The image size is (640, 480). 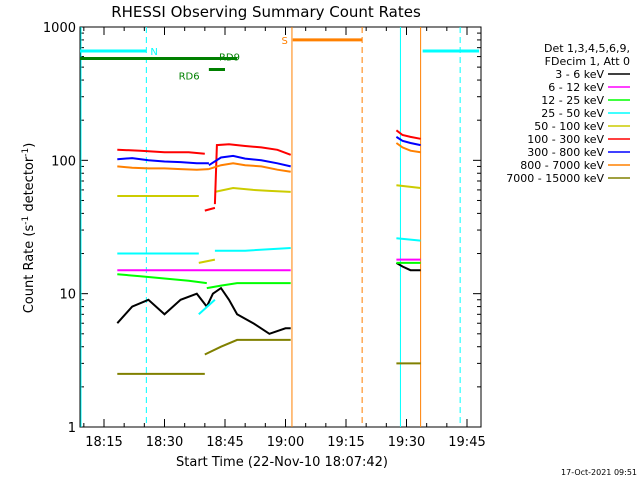 What do you see at coordinates (599, 472) in the screenshot?
I see `footer-date: 17-Oct-2021 09:51` at bounding box center [599, 472].